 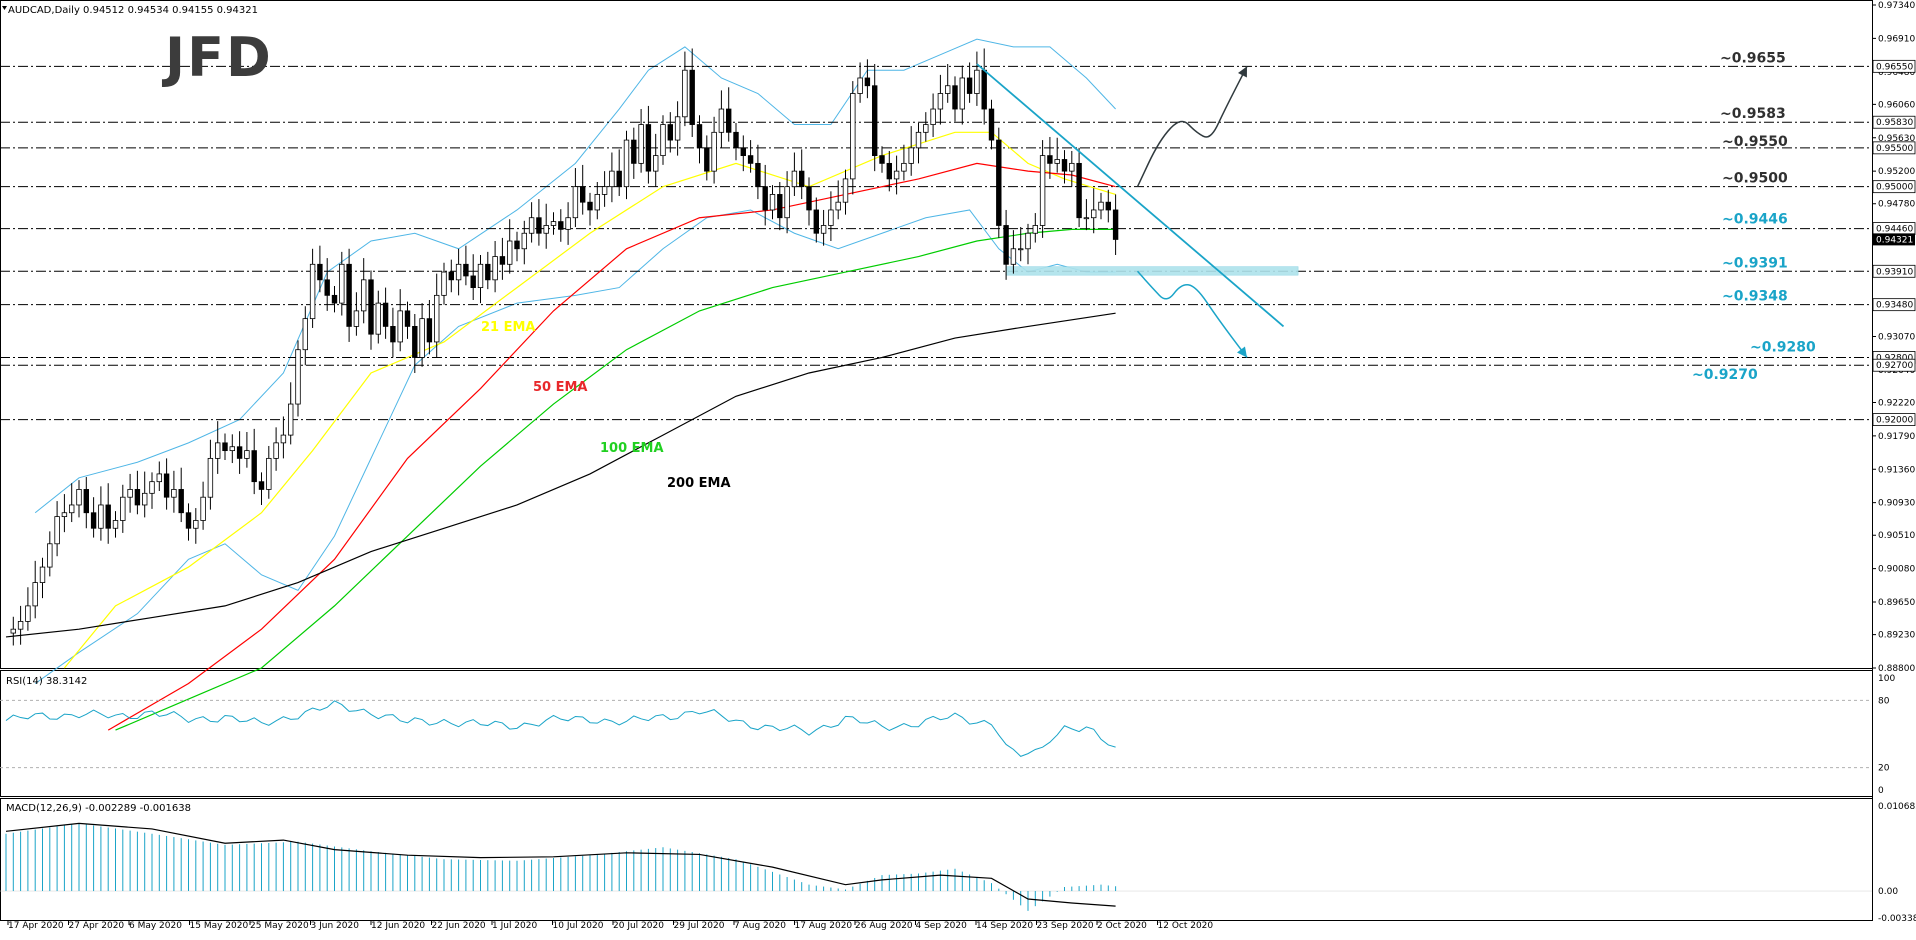 What do you see at coordinates (1888, 892) in the screenshot?
I see `macd-tick-label: 0.00` at bounding box center [1888, 892].